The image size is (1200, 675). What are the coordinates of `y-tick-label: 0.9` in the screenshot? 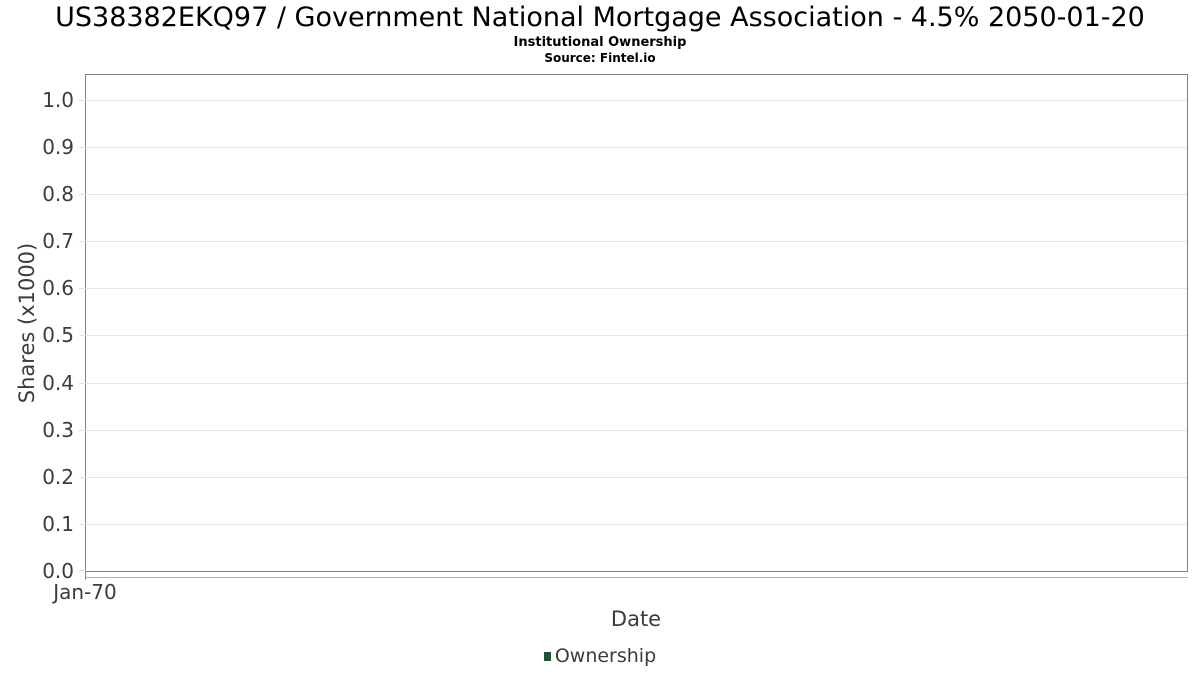 It's located at (58, 147).